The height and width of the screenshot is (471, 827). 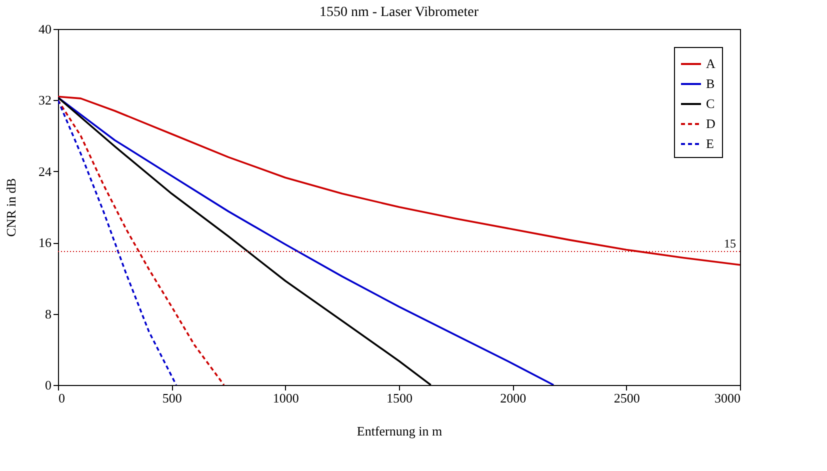 What do you see at coordinates (45, 29) in the screenshot?
I see `y-tick-label: 40` at bounding box center [45, 29].